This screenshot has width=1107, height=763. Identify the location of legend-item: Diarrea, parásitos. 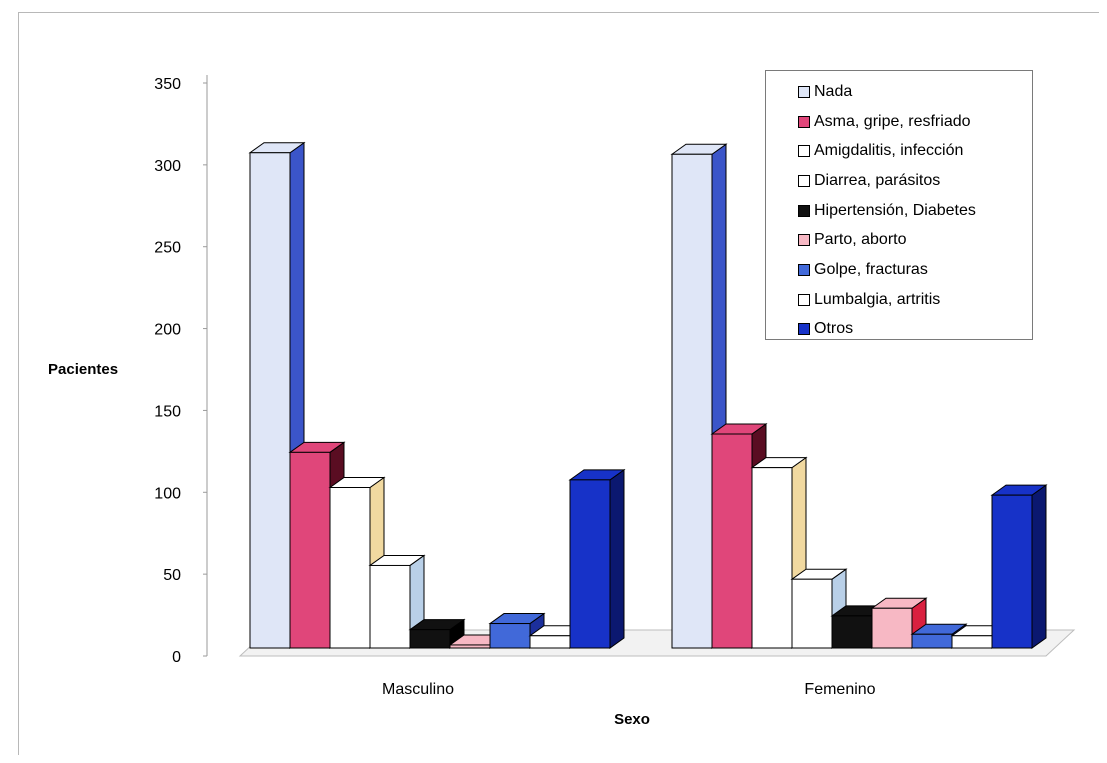
(915, 181).